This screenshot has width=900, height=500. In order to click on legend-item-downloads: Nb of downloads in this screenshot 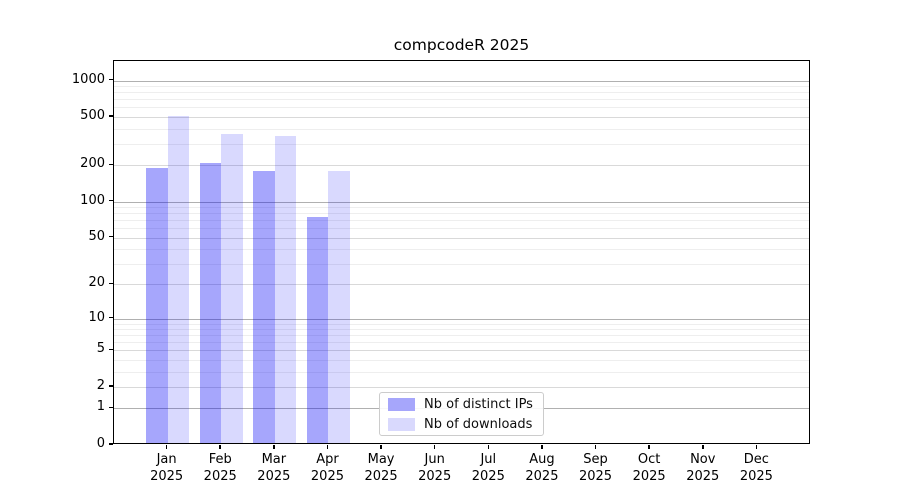, I will do `click(465, 424)`.